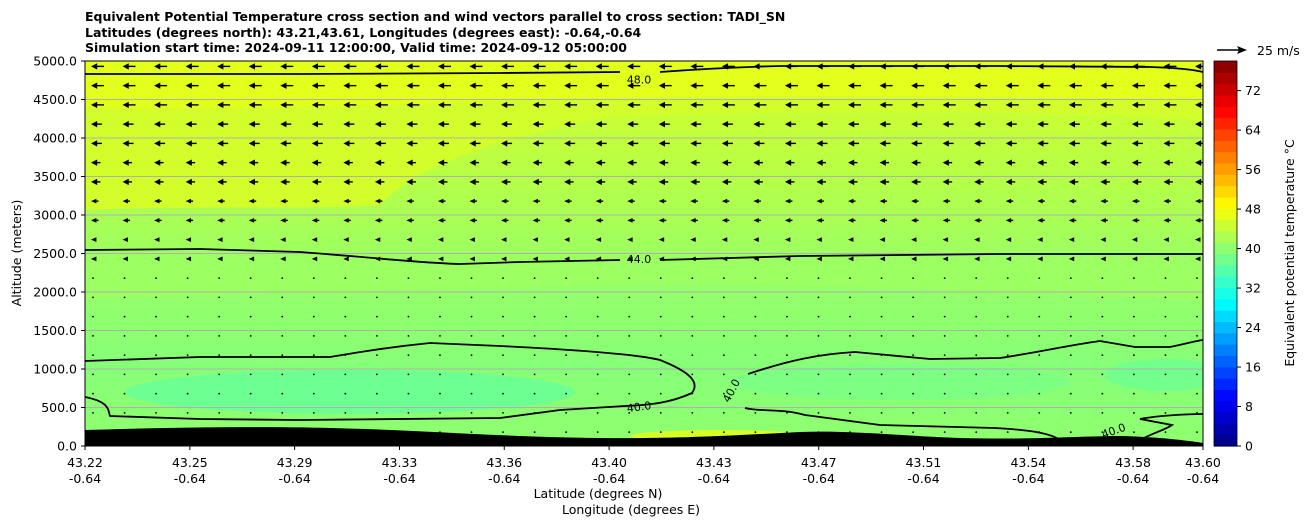 The height and width of the screenshot is (526, 1308). I want to click on colorbar-tick-label: 64, so click(1253, 130).